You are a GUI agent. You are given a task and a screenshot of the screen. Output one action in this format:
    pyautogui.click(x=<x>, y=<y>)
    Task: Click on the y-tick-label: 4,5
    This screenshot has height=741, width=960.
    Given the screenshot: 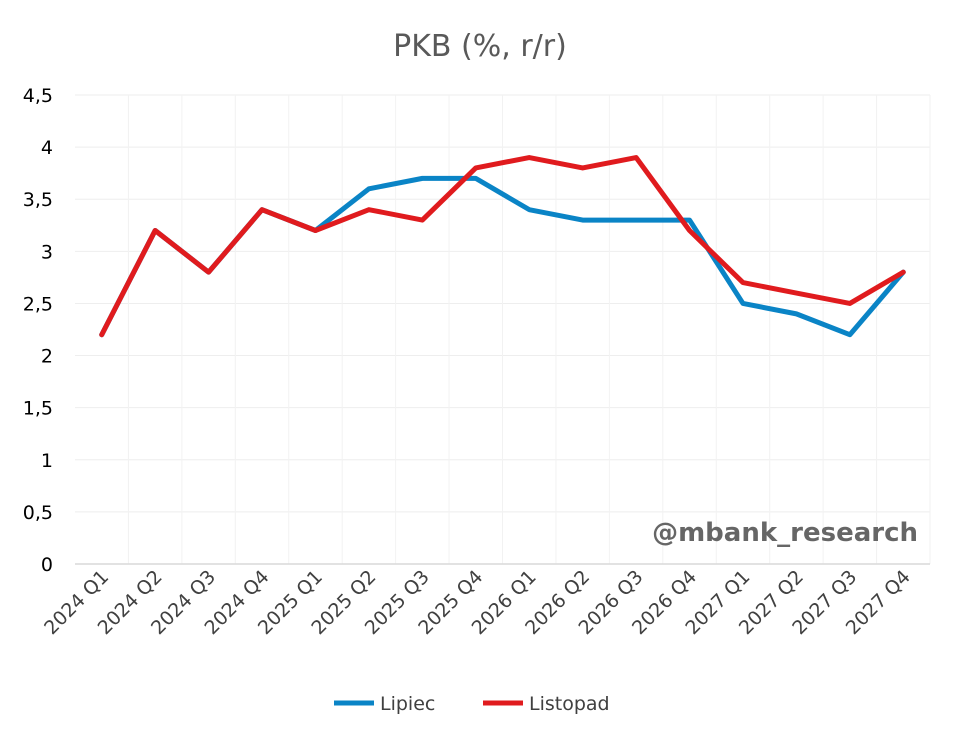 What is the action you would take?
    pyautogui.click(x=38, y=96)
    